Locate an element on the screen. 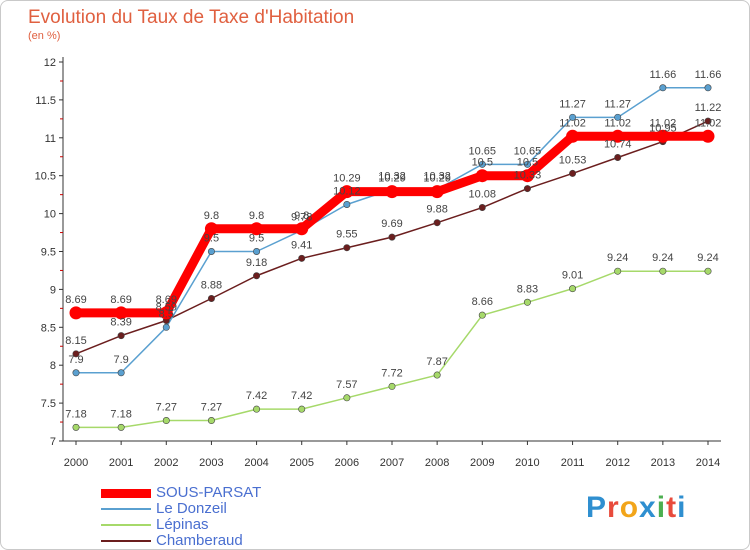 The height and width of the screenshot is (550, 750). data-label: 10.53 is located at coordinates (573, 160).